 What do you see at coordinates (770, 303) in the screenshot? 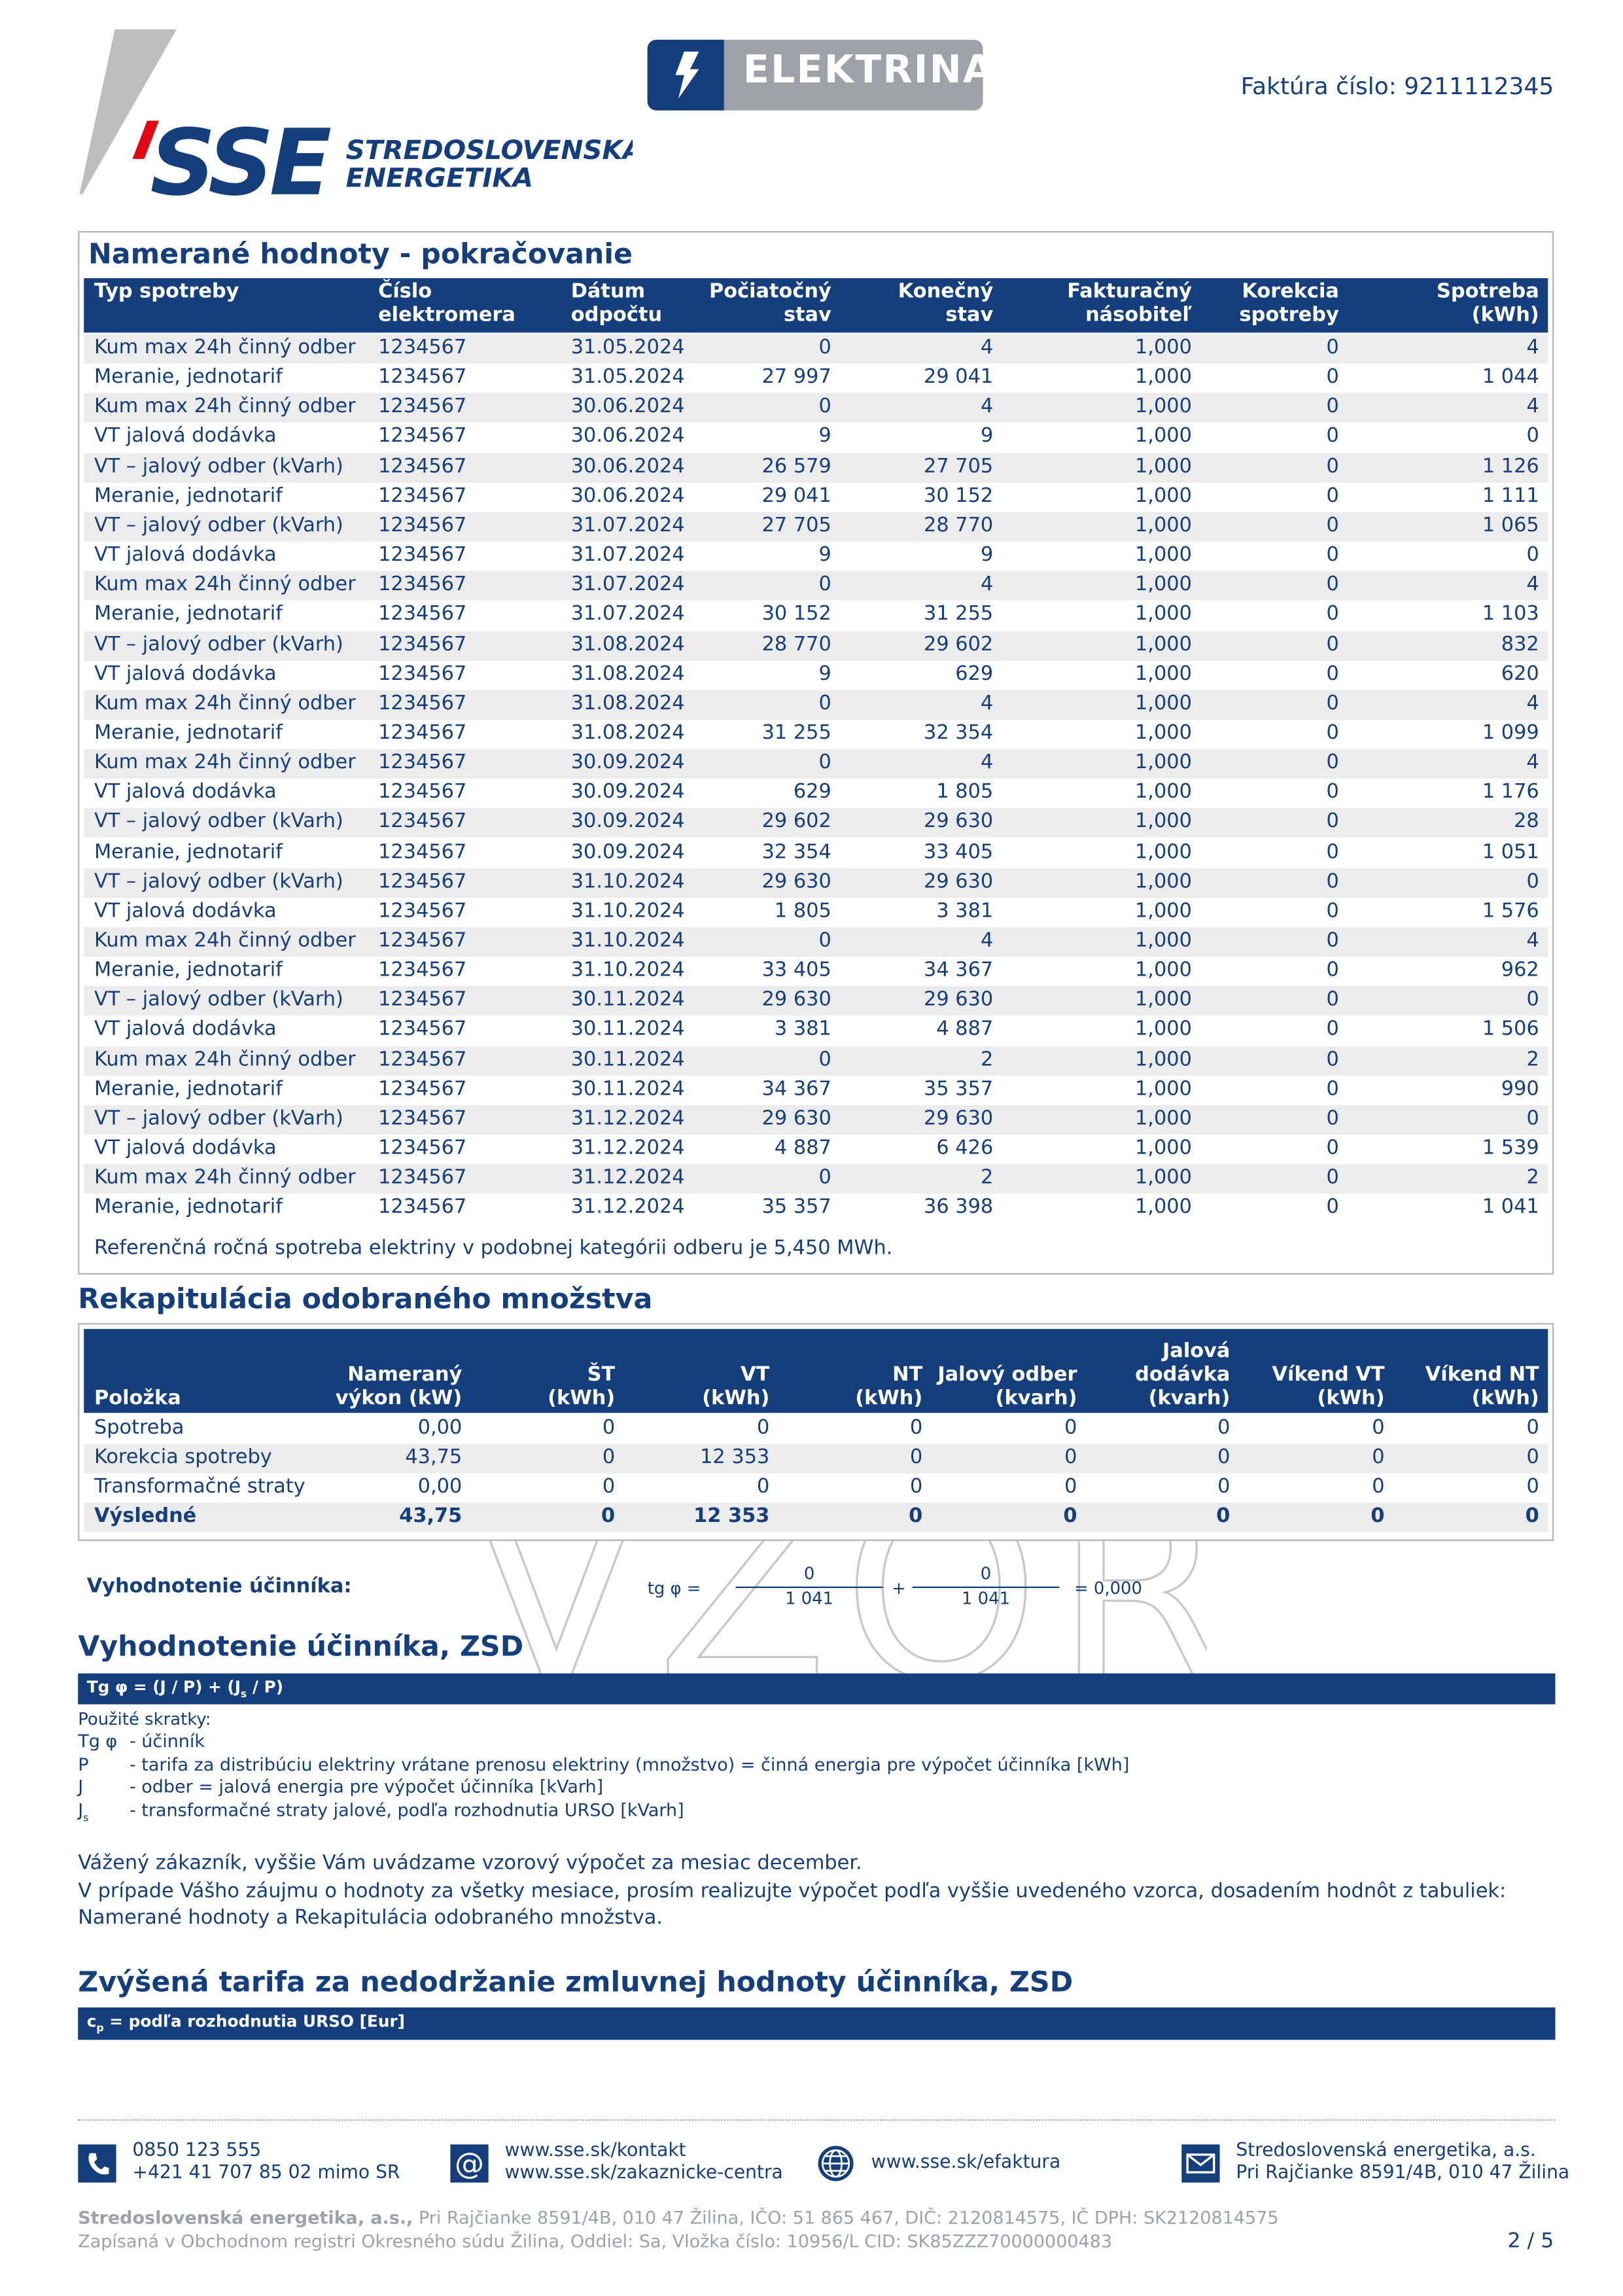
I see `column-header: Počiatočný stav` at bounding box center [770, 303].